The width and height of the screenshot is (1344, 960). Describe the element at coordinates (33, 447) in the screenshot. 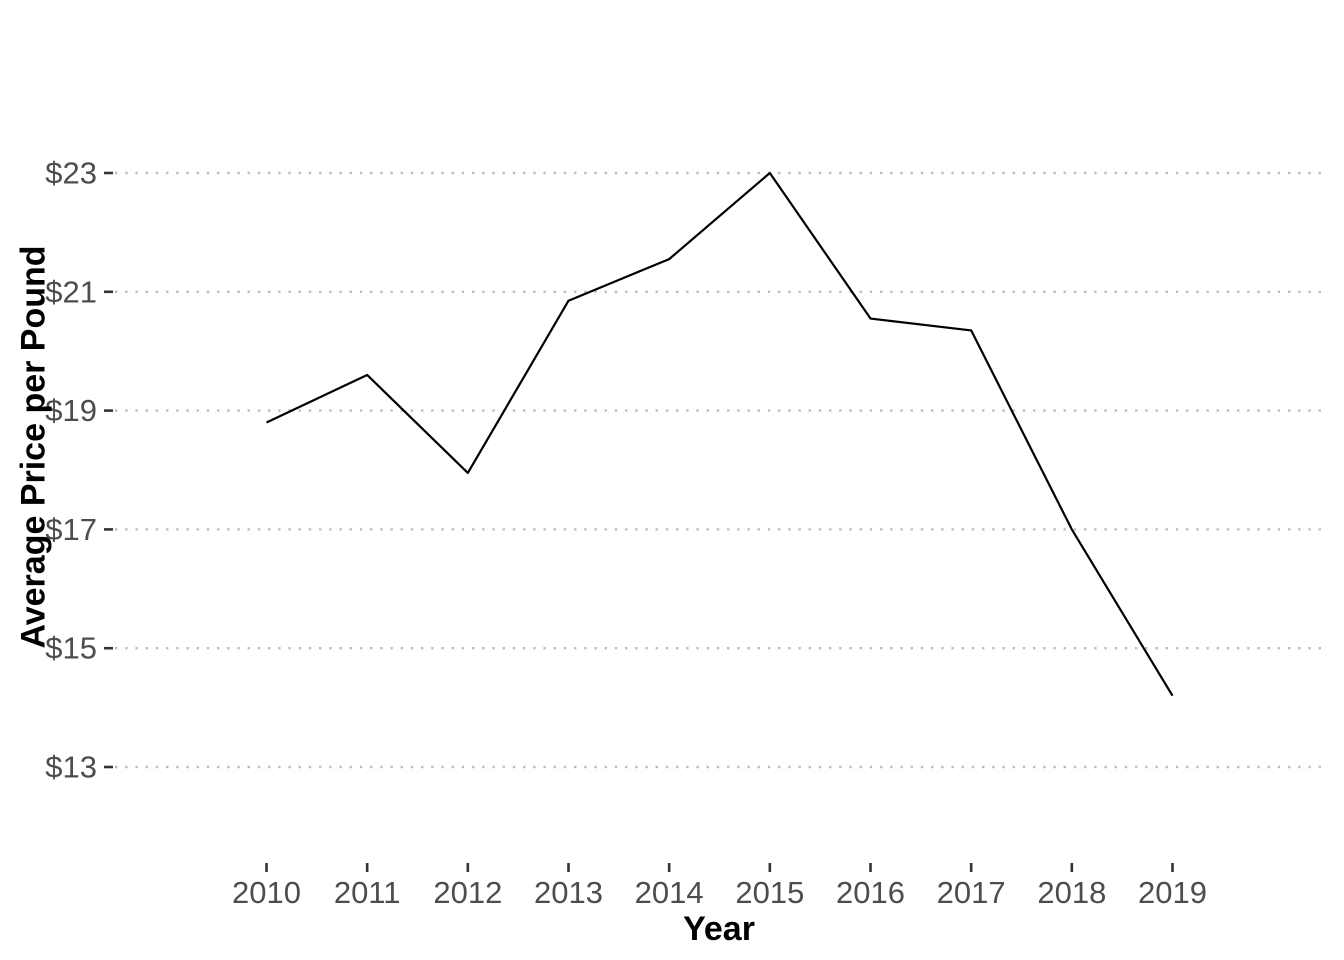

I see `y-axis-title: Average Price per Pound` at that location.